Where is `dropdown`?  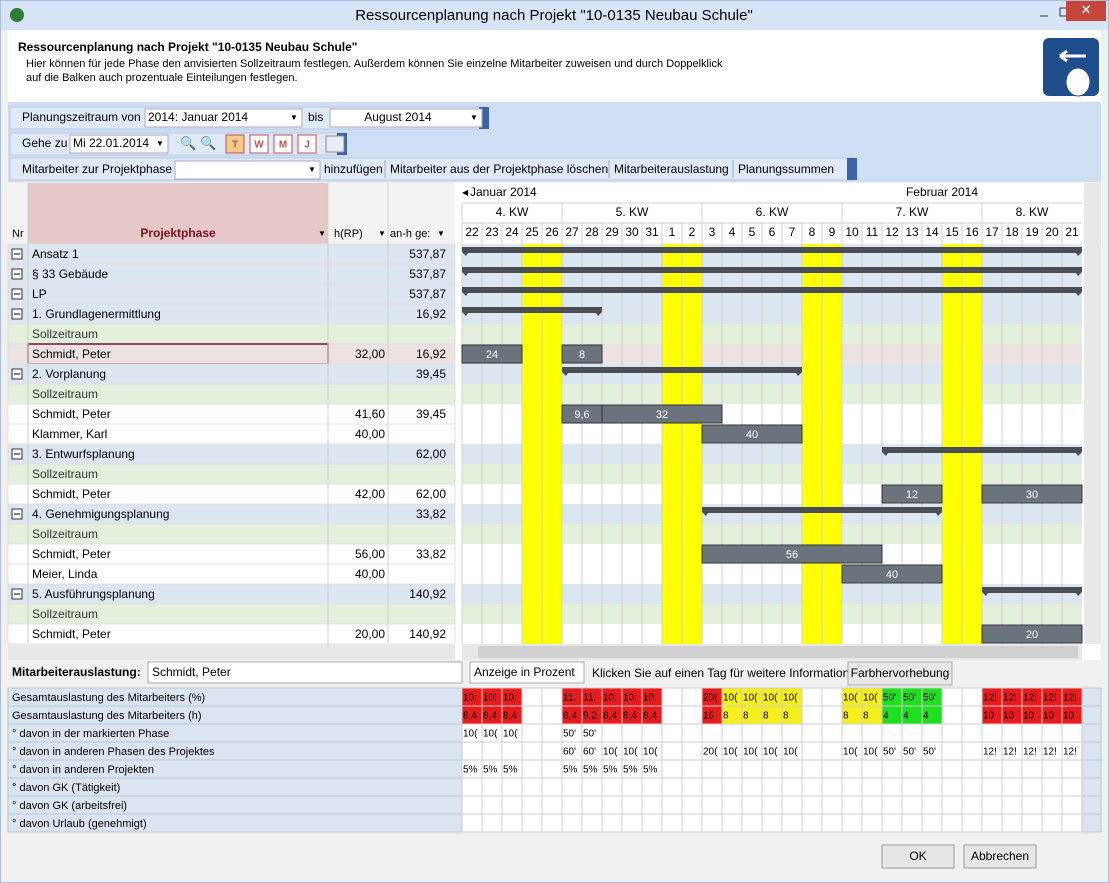
dropdown is located at coordinates (119, 144).